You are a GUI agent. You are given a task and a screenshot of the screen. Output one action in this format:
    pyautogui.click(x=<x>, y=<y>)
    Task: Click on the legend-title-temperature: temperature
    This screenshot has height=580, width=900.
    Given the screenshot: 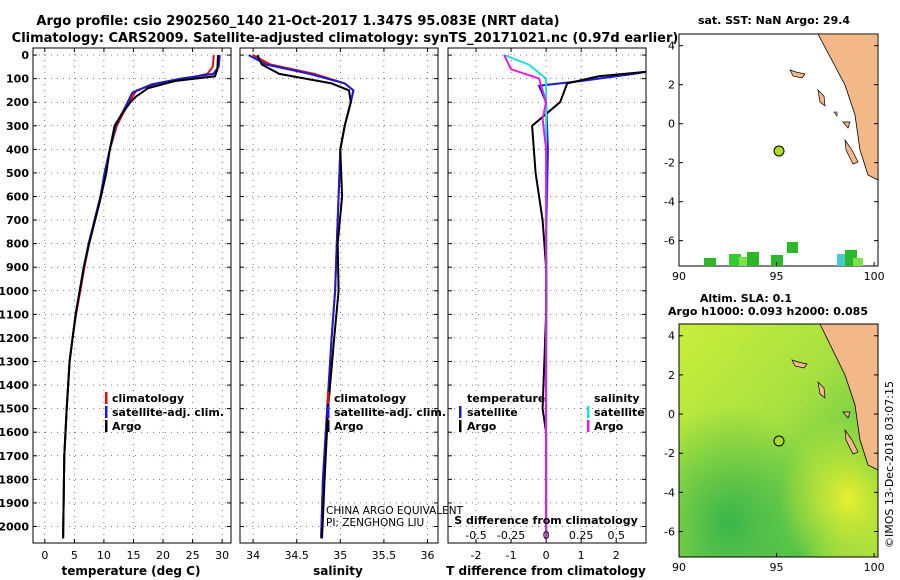 What is the action you would take?
    pyautogui.click(x=506, y=398)
    